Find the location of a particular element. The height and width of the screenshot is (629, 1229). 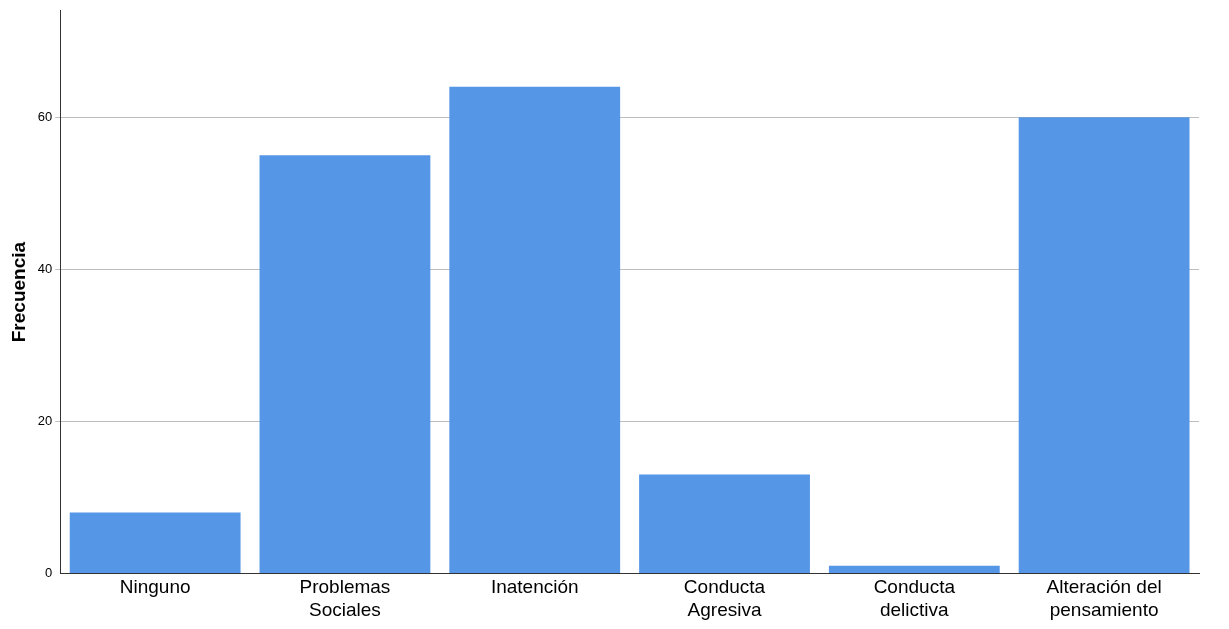

y-tick-label: 0 is located at coordinates (49, 572).